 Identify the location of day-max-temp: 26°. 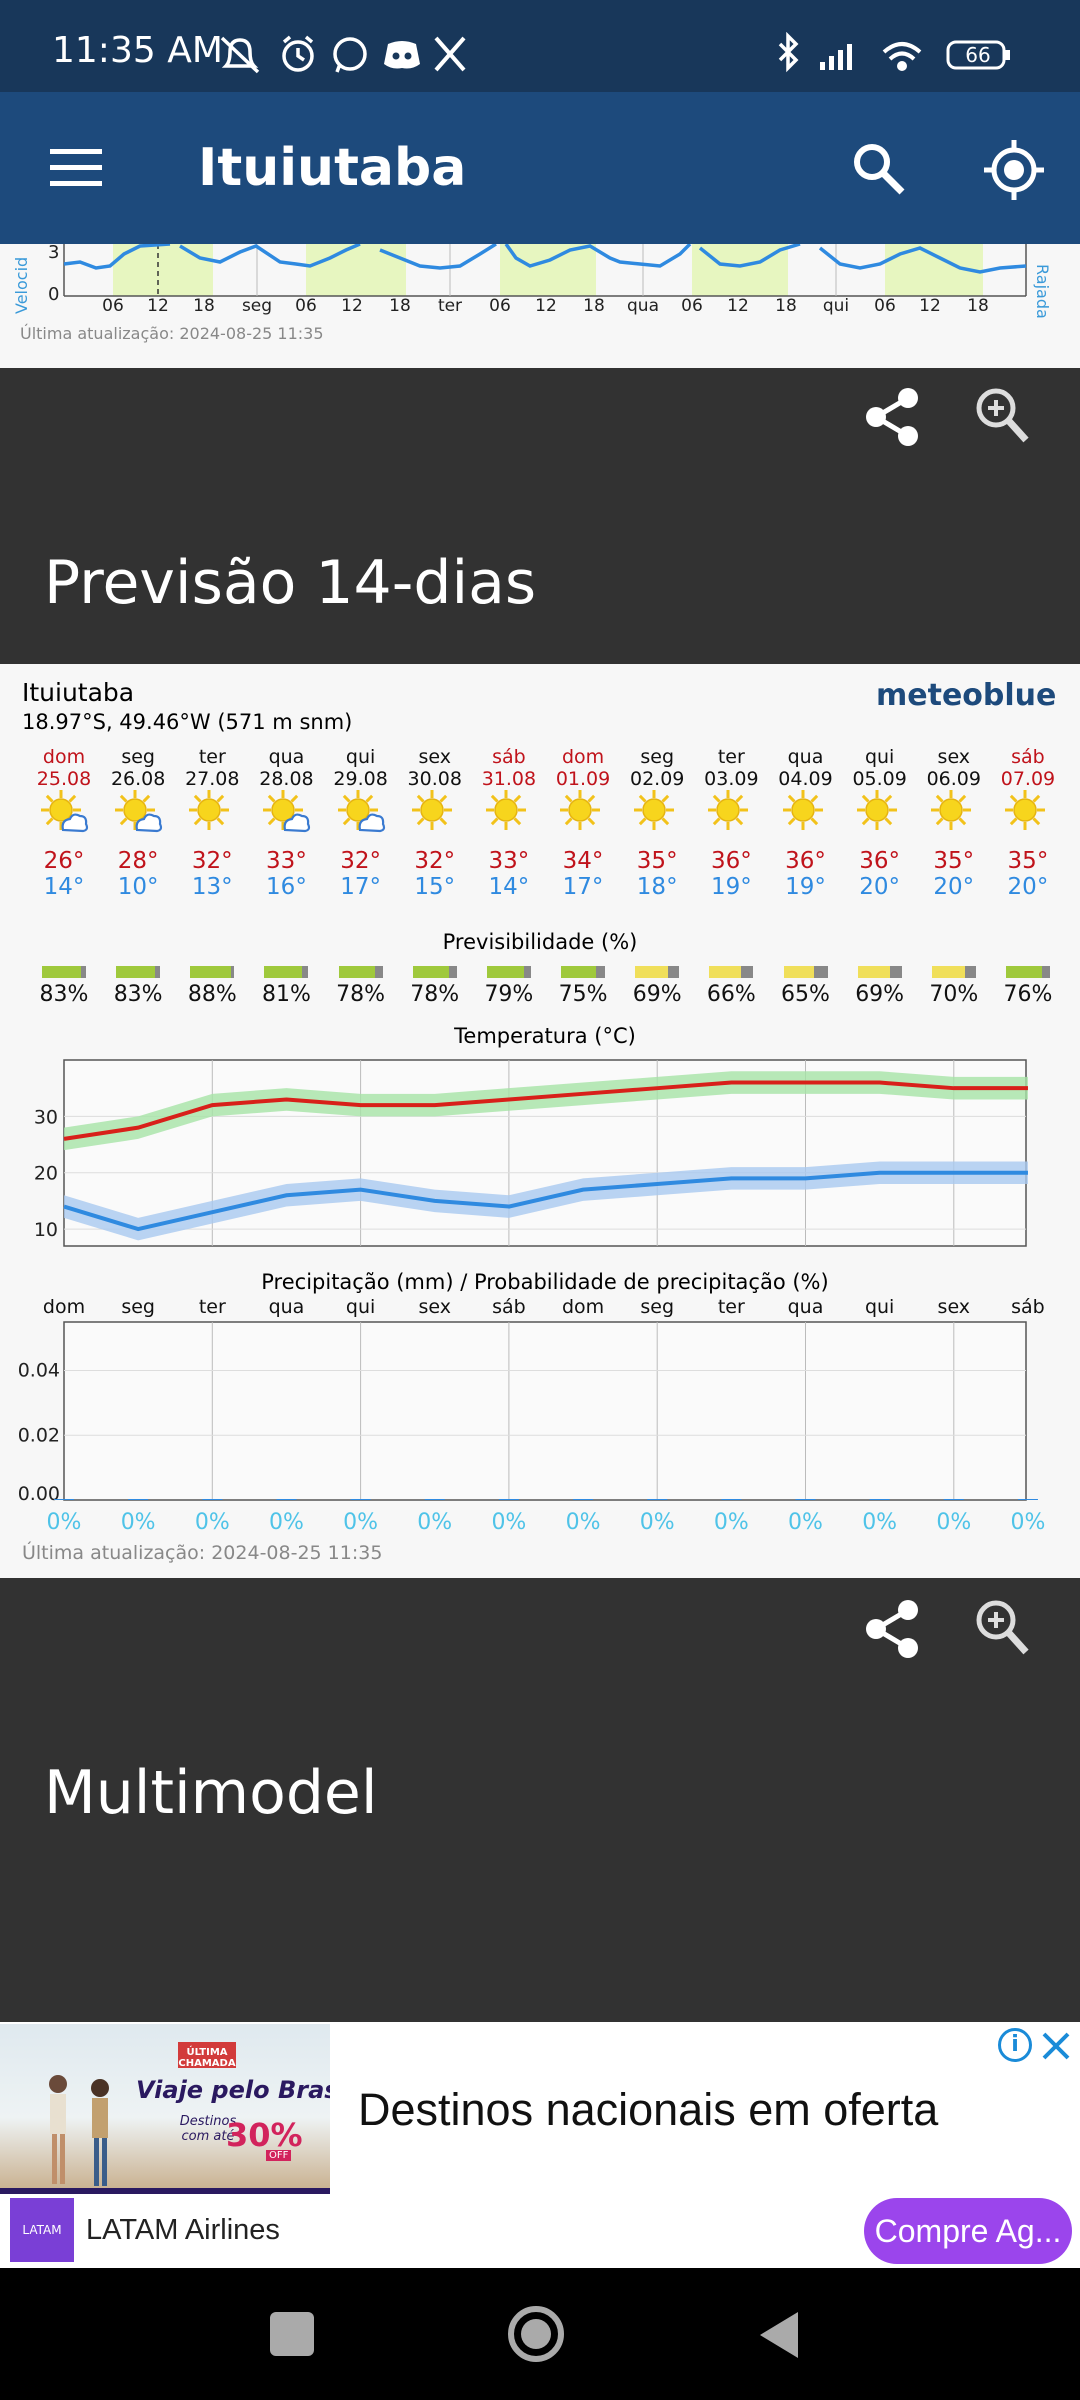
(64, 861).